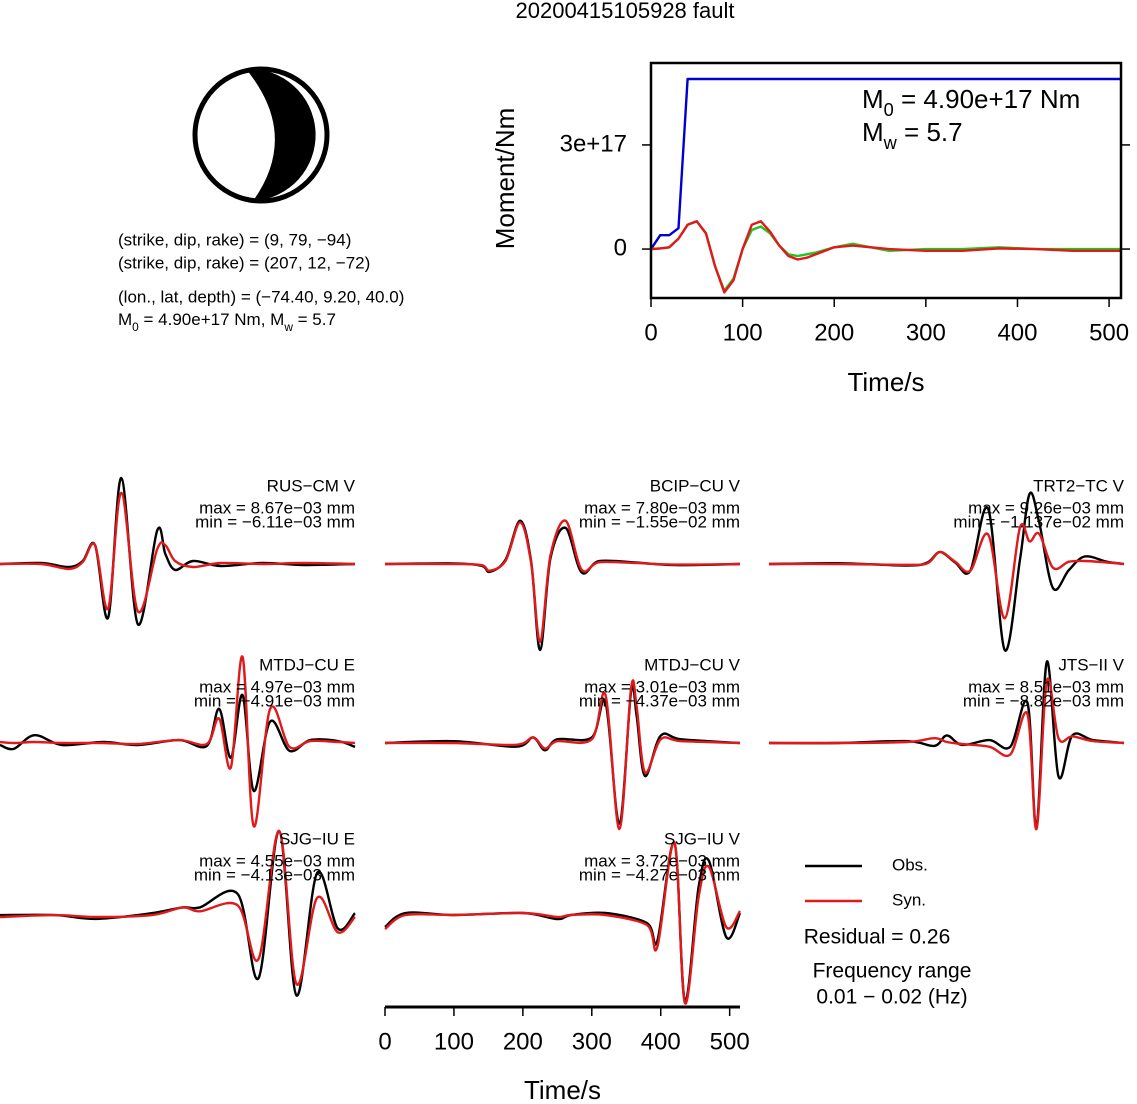 This screenshot has height=1104, width=1137. Describe the element at coordinates (505, 179) in the screenshot. I see `y-axis-label: Moment/Nm` at that location.